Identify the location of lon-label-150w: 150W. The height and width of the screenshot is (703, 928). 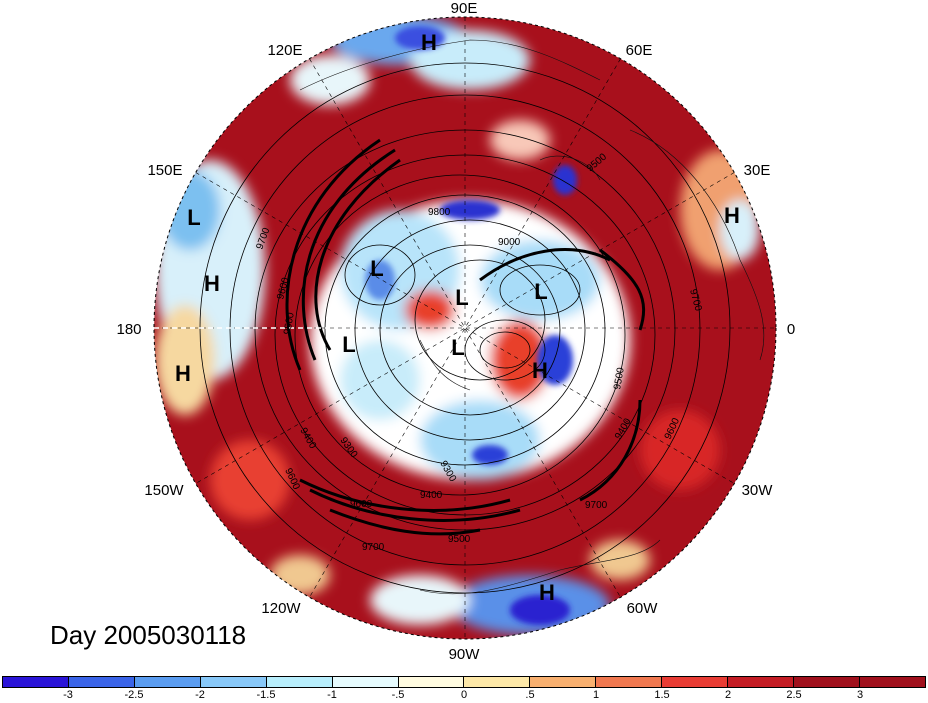
(164, 490).